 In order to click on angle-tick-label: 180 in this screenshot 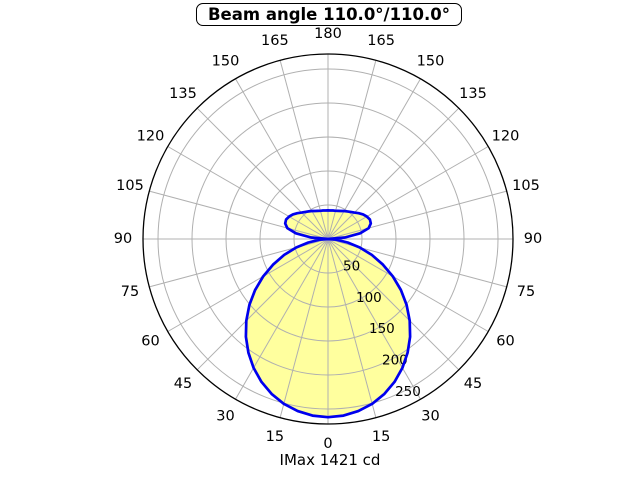, I will do `click(328, 34)`.